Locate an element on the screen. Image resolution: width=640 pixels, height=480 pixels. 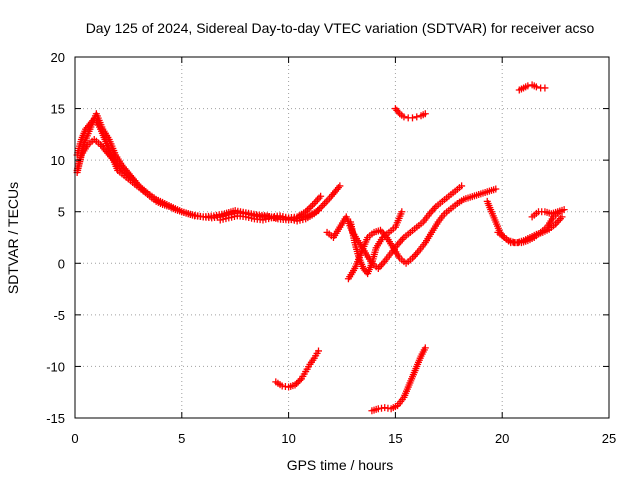
x-tick-label: 5 is located at coordinates (181, 438).